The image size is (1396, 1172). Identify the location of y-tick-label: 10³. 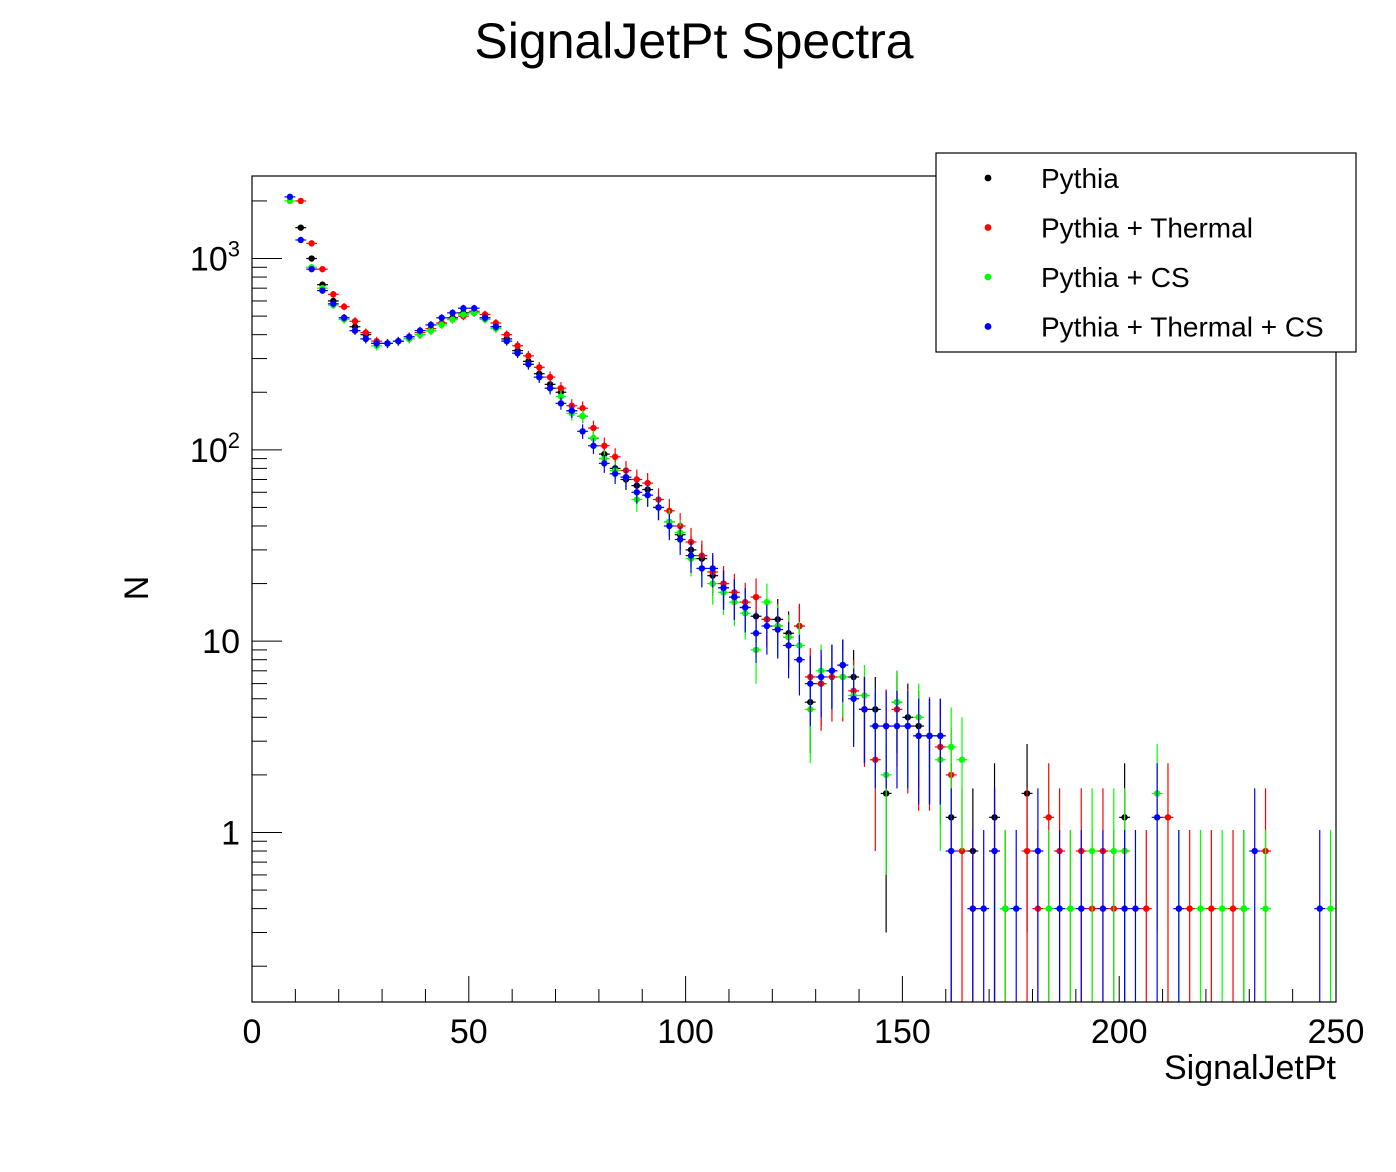
(215, 258).